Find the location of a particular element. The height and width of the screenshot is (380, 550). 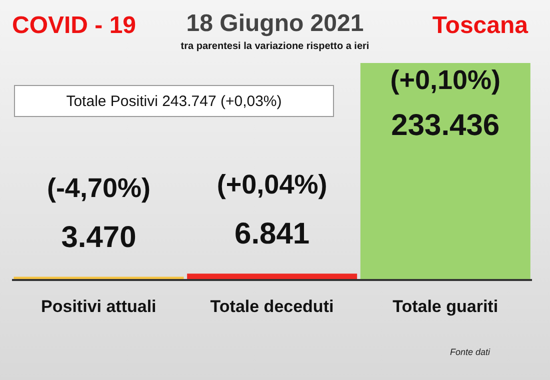

text: COVID - 19 is located at coordinates (74, 26).